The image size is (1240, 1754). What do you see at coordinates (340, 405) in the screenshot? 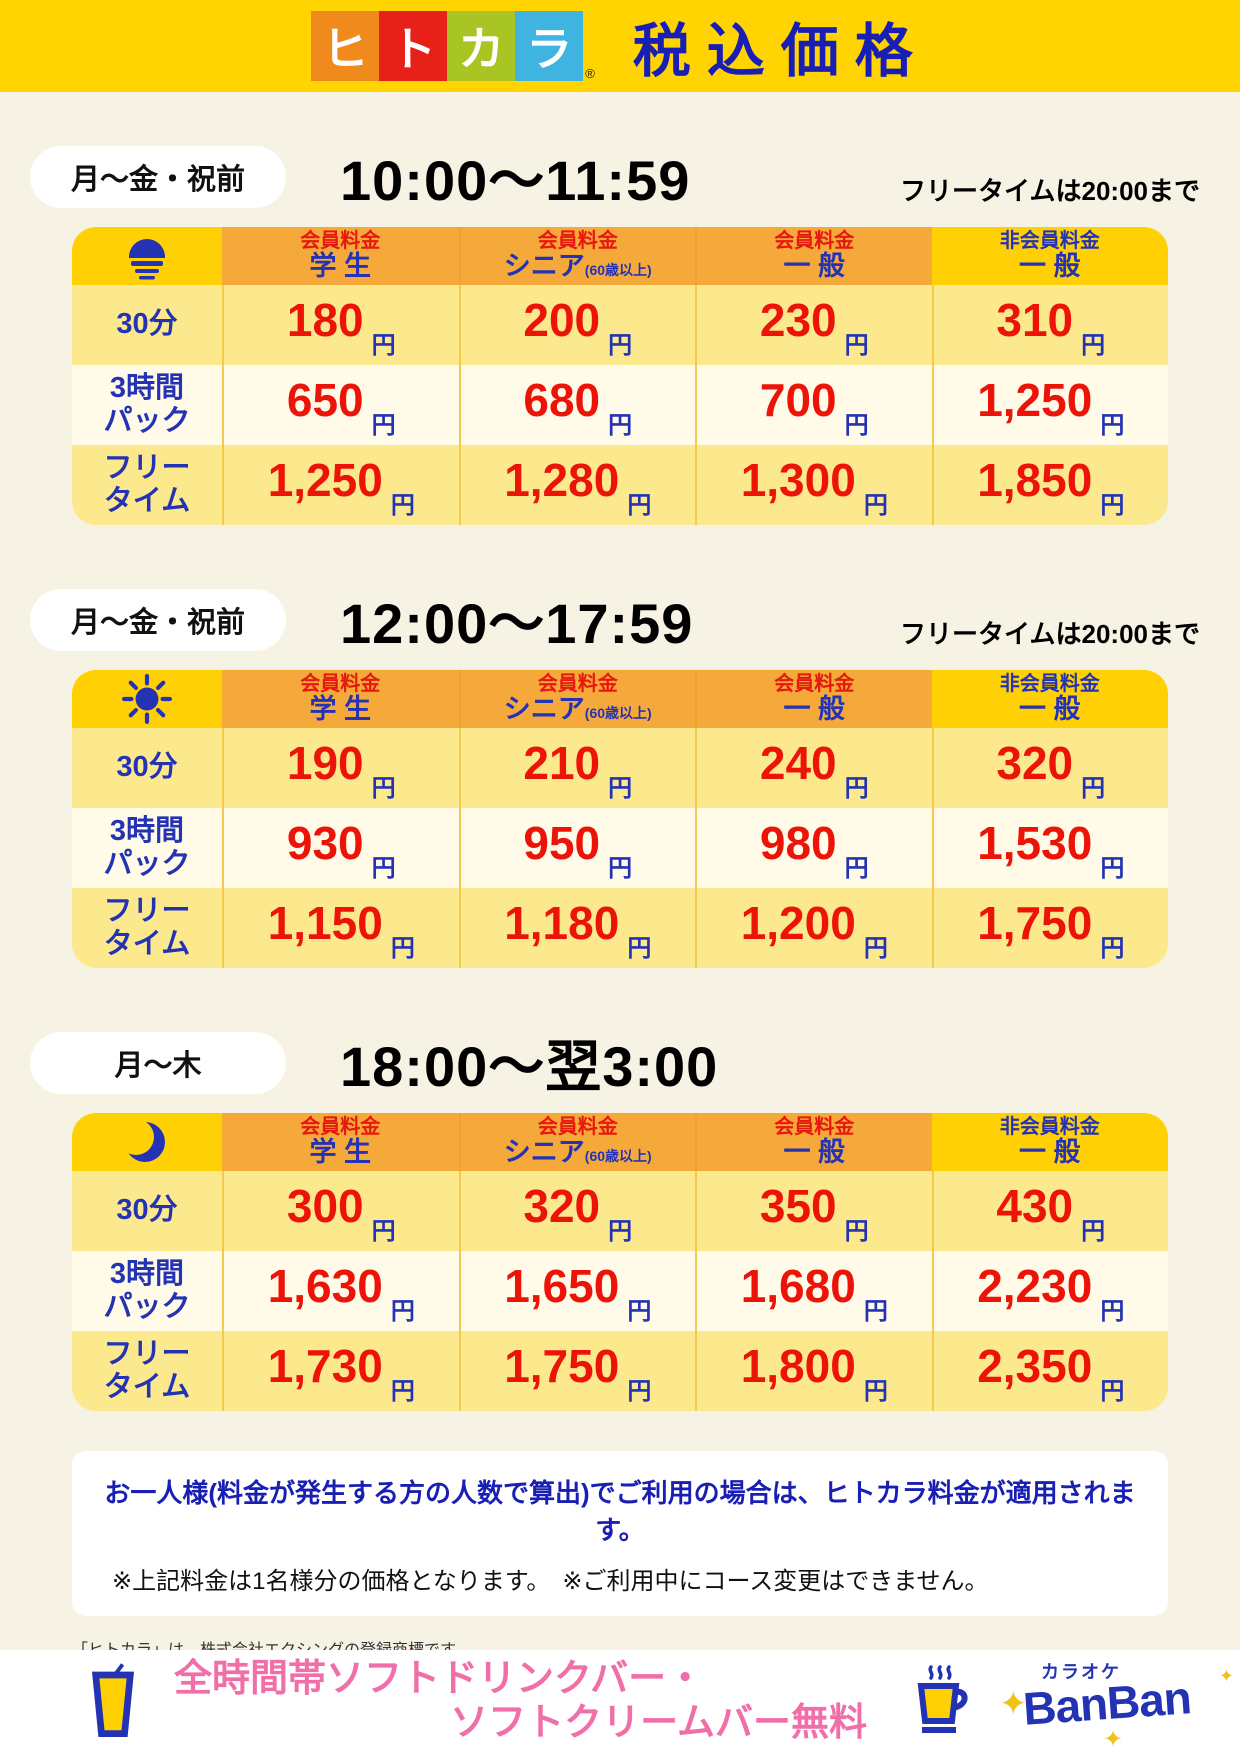
I see `price-cell: 650 円` at bounding box center [340, 405].